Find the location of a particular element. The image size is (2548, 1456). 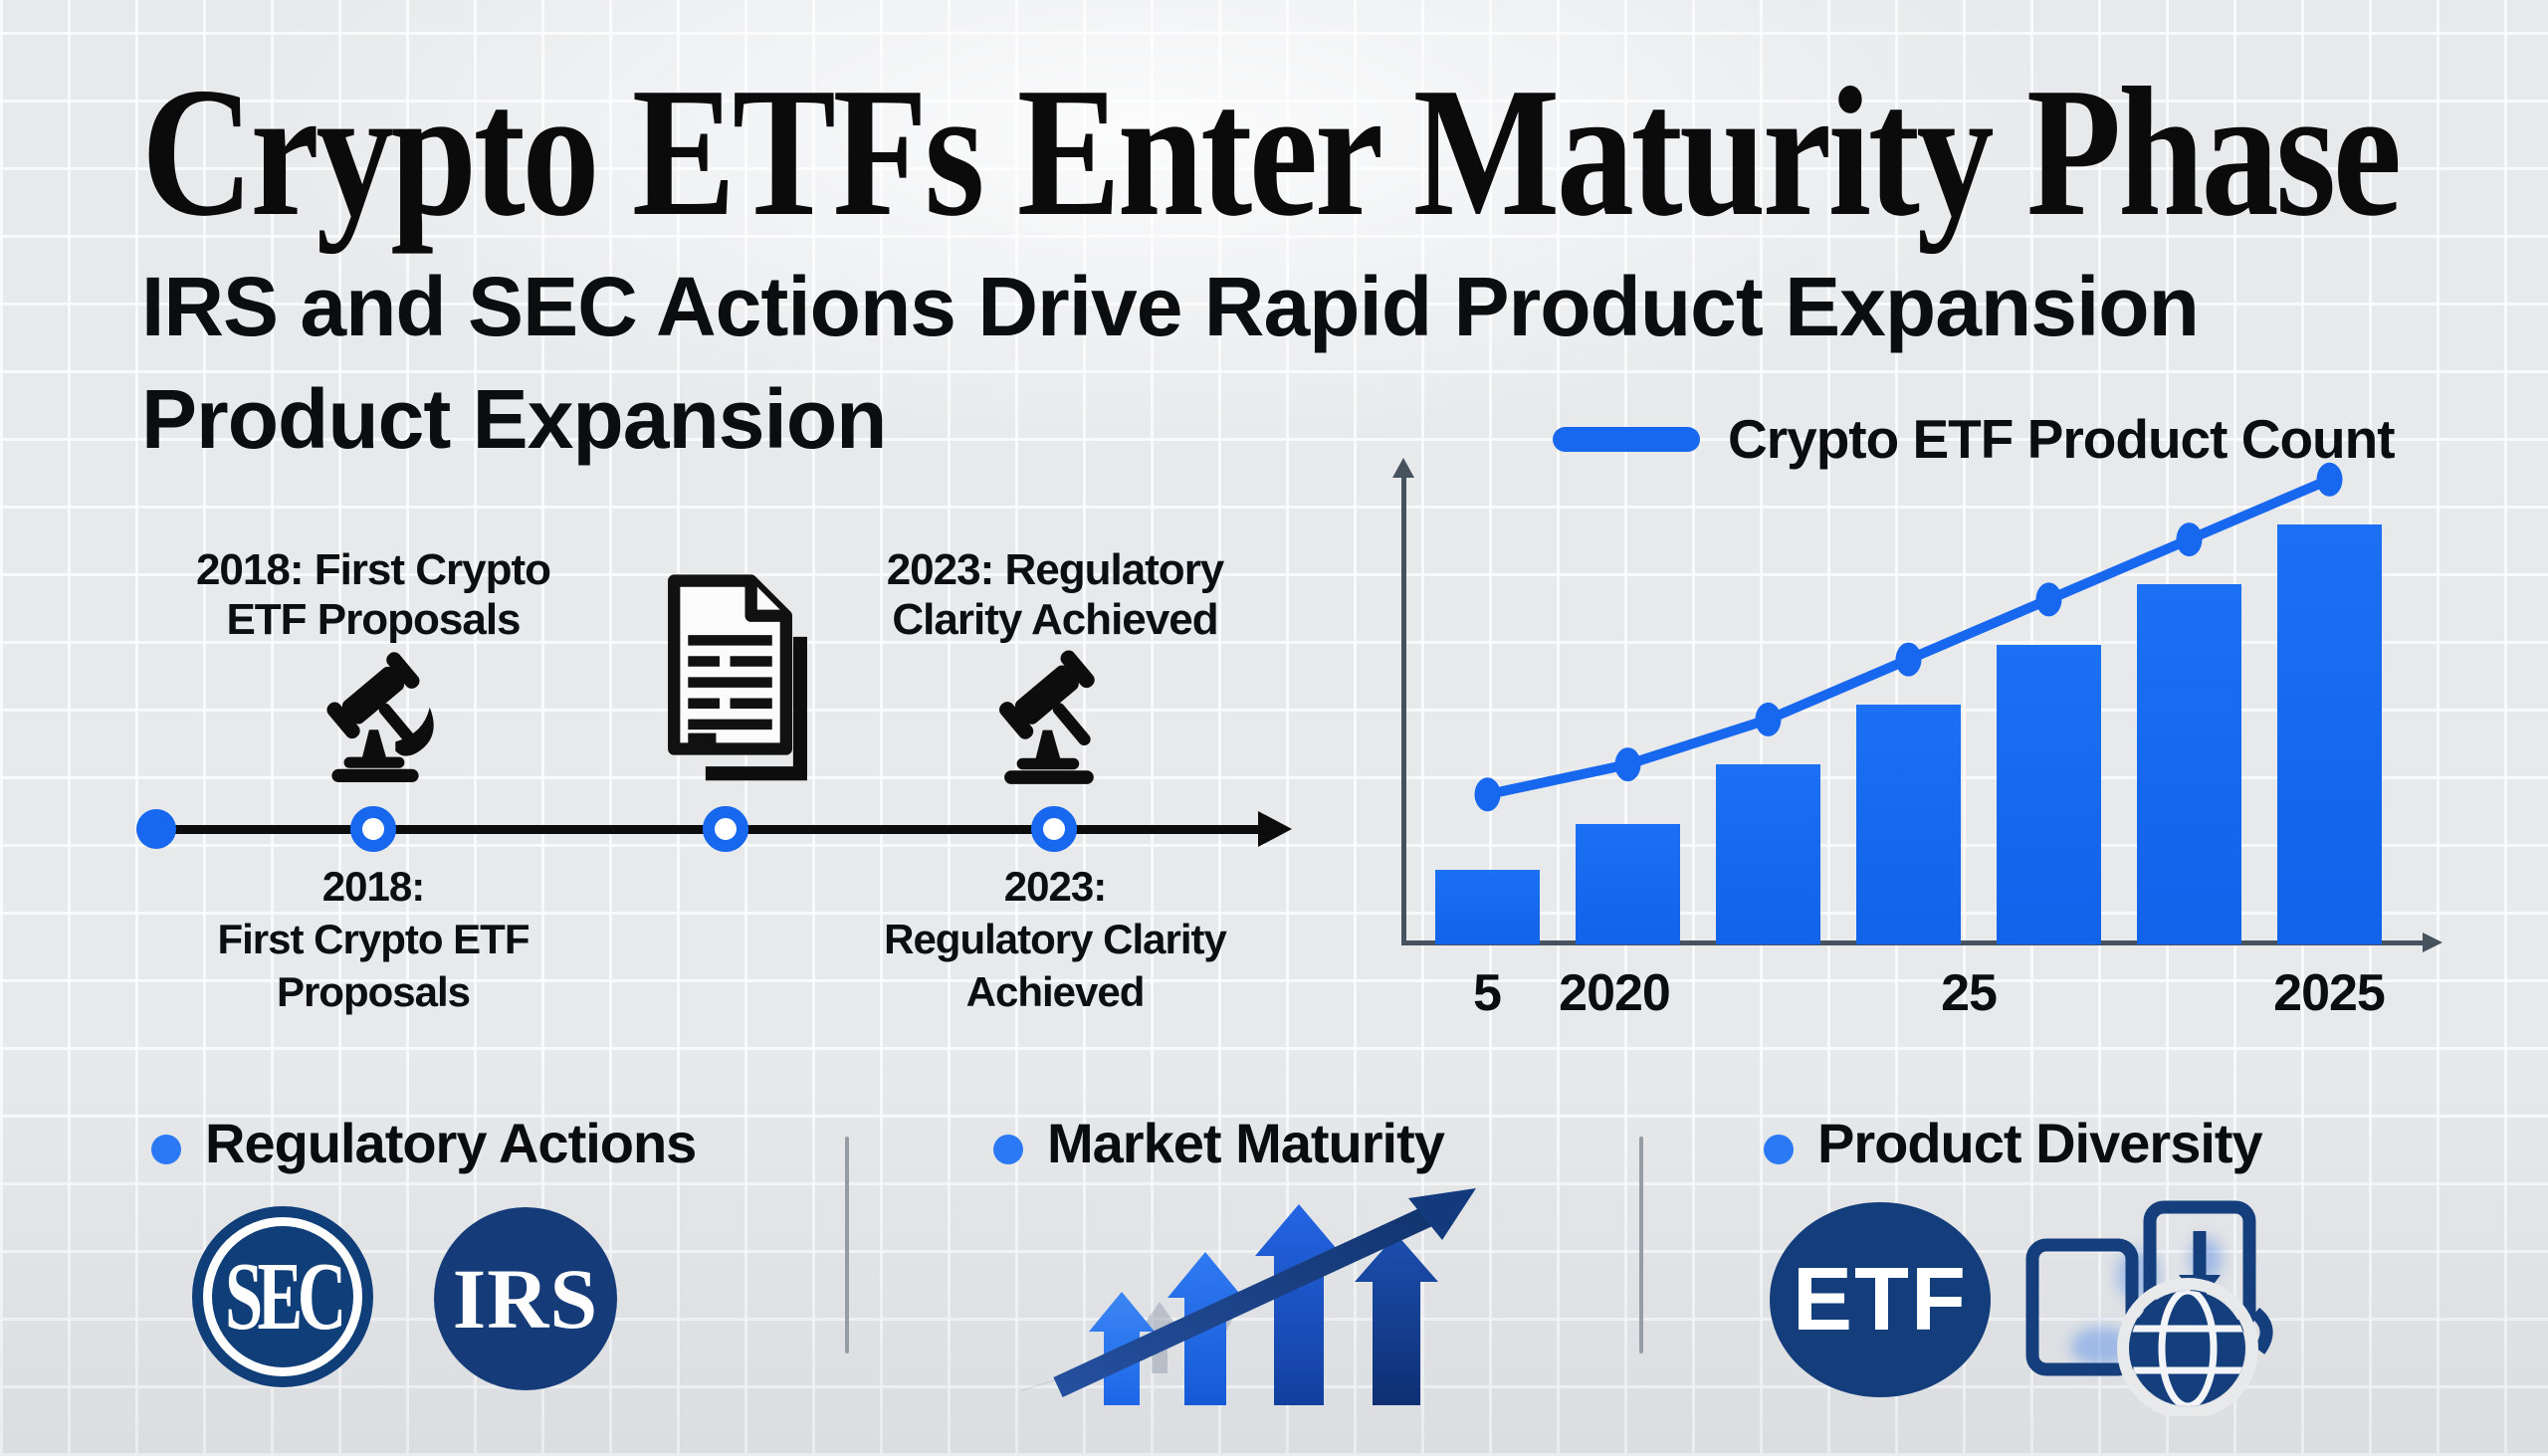

y-axis-arrow-icon is located at coordinates (1403, 468).